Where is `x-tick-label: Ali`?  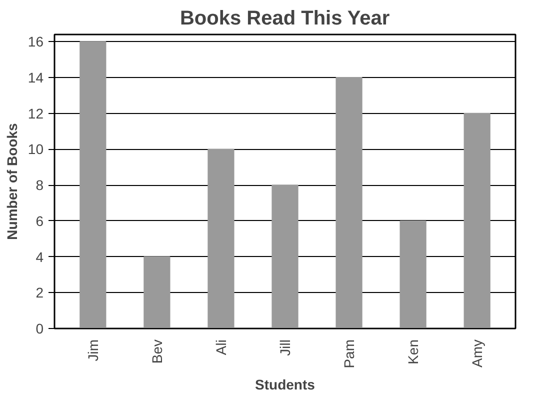
x-tick-label: Ali is located at coordinates (220, 347).